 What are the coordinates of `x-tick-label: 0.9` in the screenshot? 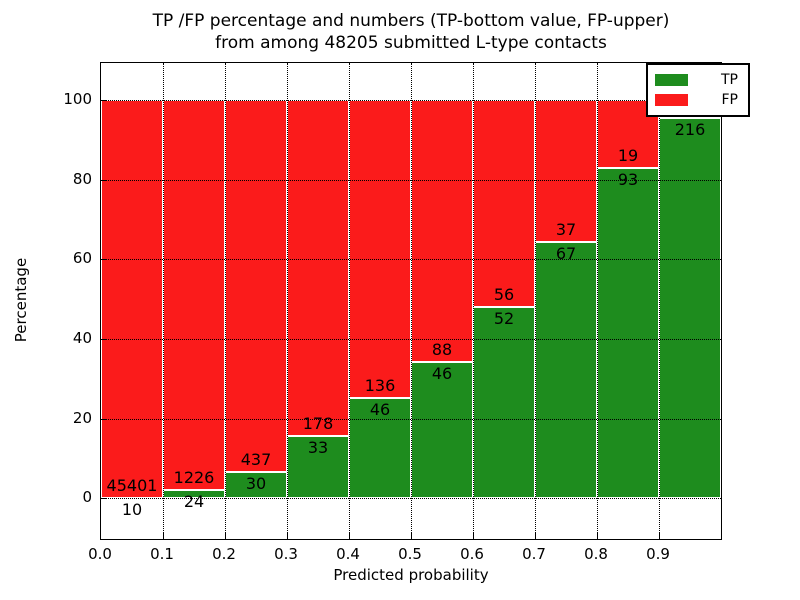 It's located at (658, 554).